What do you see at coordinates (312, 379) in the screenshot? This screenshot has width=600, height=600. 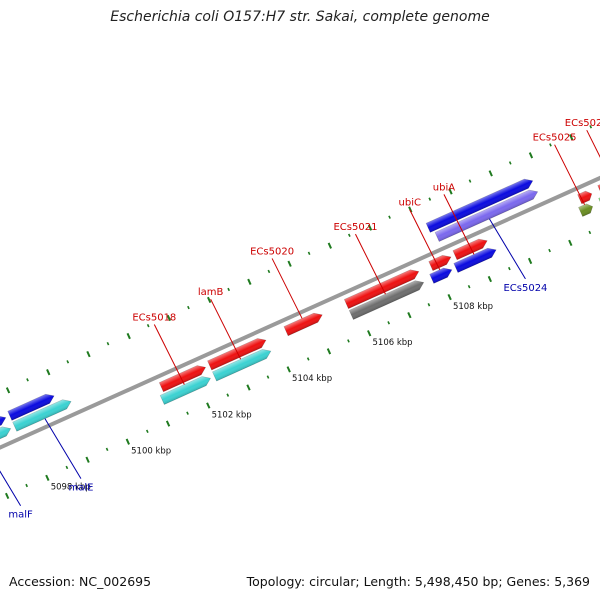 I see `scale-label: 5104 kbp` at bounding box center [312, 379].